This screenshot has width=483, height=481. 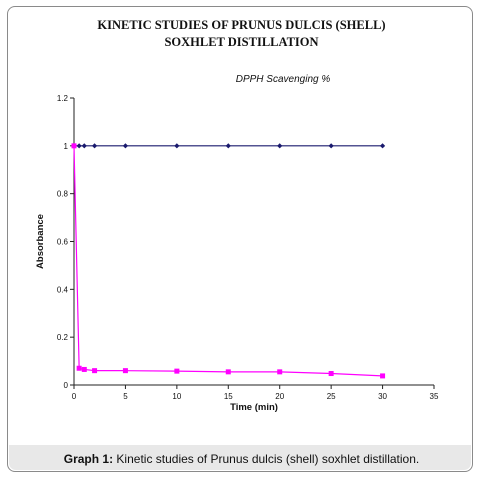 I want to click on x-tick-label: 25, so click(x=331, y=396).